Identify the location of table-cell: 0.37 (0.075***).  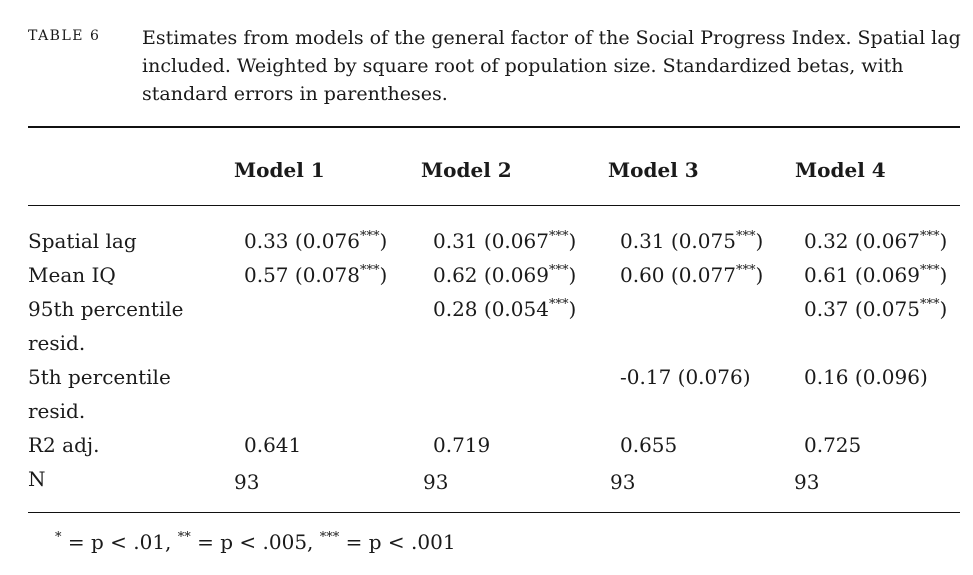
(875, 309).